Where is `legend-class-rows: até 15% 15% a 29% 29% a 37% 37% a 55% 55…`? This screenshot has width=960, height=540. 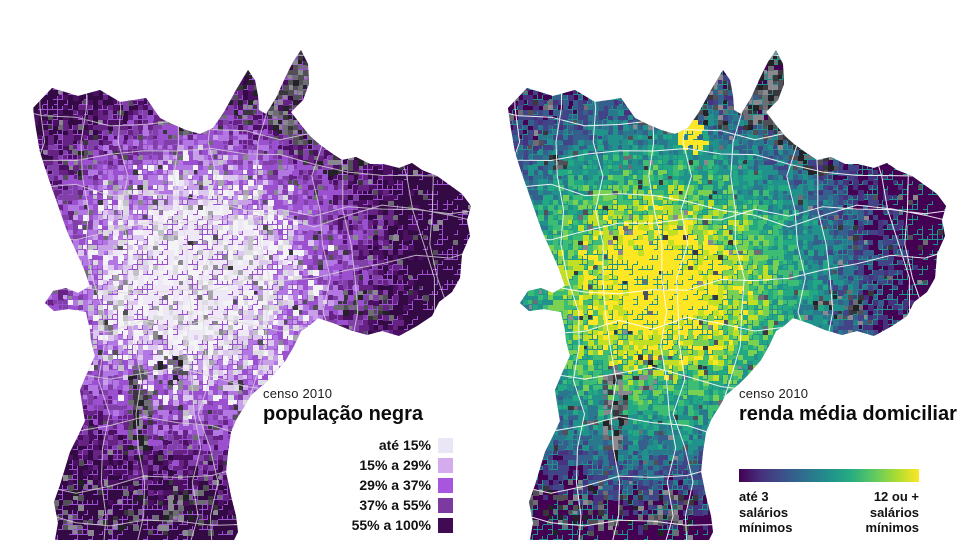 legend-class-rows: até 15% 15% a 29% 29% a 37% 37% a 55% 55… is located at coordinates (358, 485).